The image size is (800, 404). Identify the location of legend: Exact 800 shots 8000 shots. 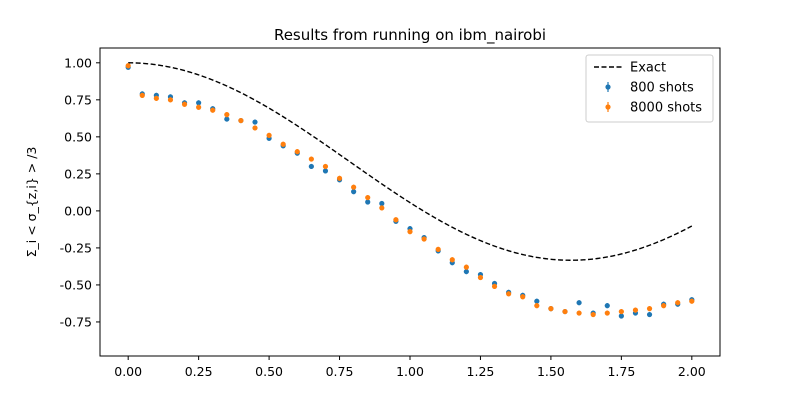
(649, 88).